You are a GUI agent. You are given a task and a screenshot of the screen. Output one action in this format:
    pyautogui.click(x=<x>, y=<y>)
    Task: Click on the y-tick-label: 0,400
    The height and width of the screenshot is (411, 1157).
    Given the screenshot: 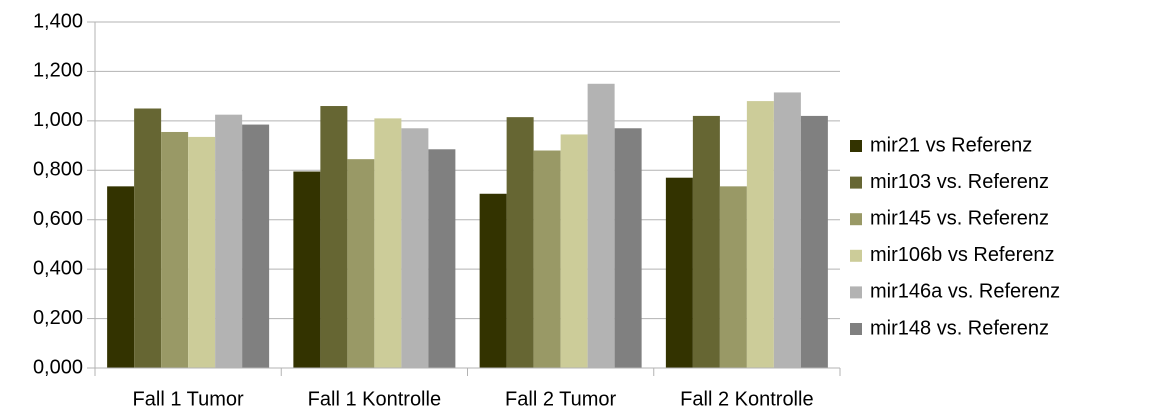 What is the action you would take?
    pyautogui.click(x=58, y=268)
    